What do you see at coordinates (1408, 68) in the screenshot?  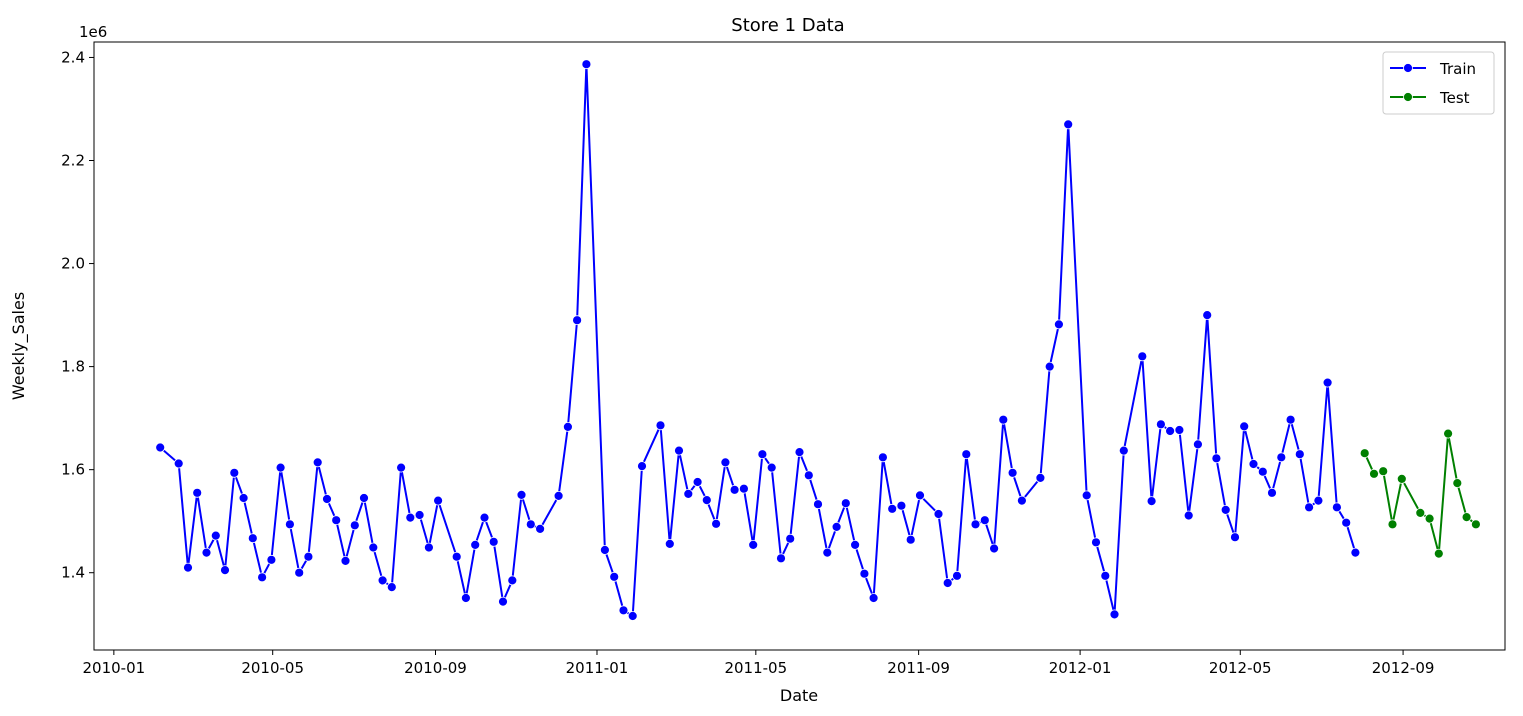 I see `legend-marker-train` at bounding box center [1408, 68].